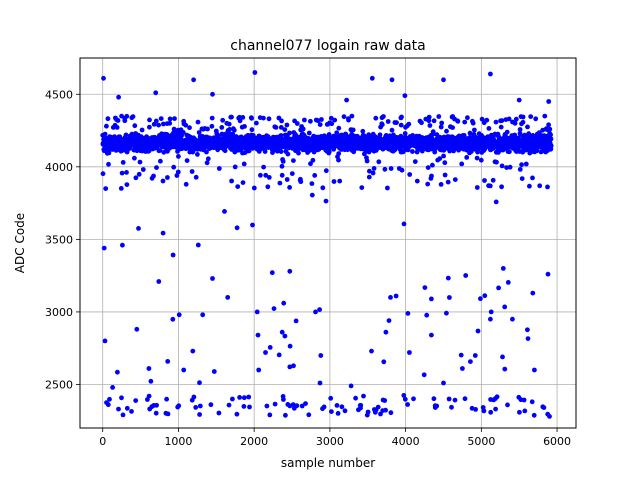 The height and width of the screenshot is (484, 640). What do you see at coordinates (20, 243) in the screenshot?
I see `y-axis-label: ADC Code` at bounding box center [20, 243].